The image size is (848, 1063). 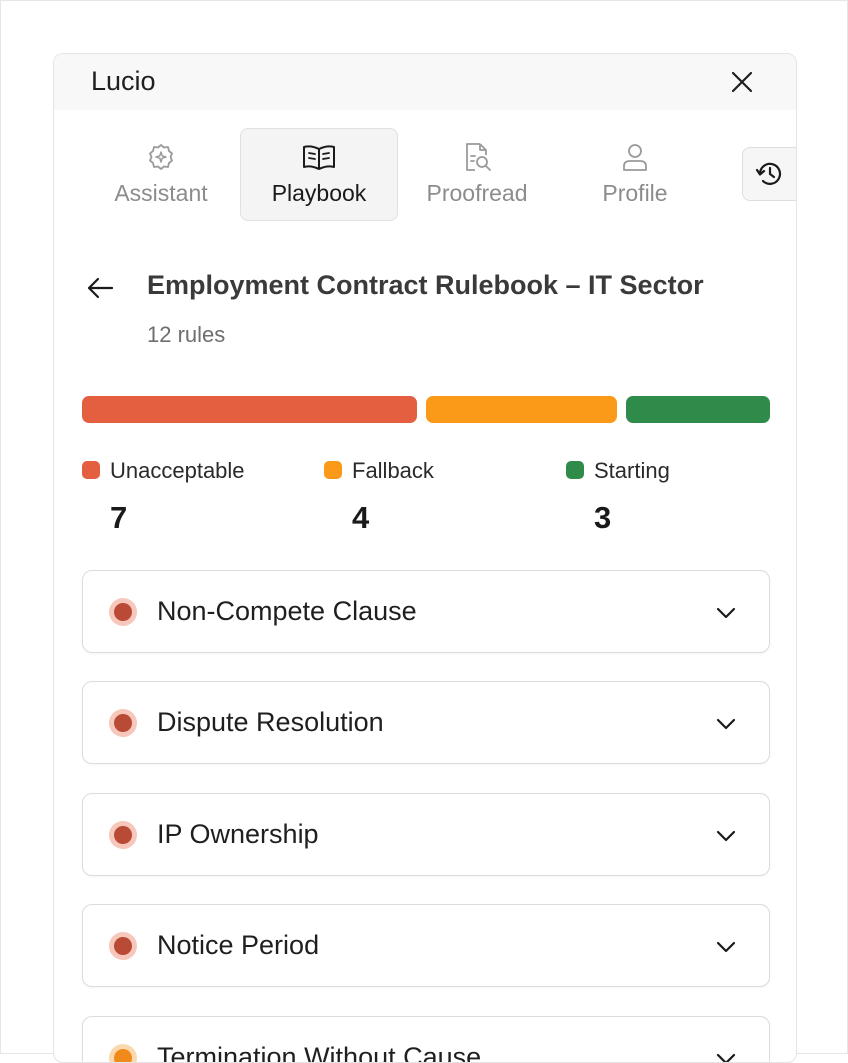 What do you see at coordinates (270, 722) in the screenshot?
I see `rule-name: Dispute Resolution` at bounding box center [270, 722].